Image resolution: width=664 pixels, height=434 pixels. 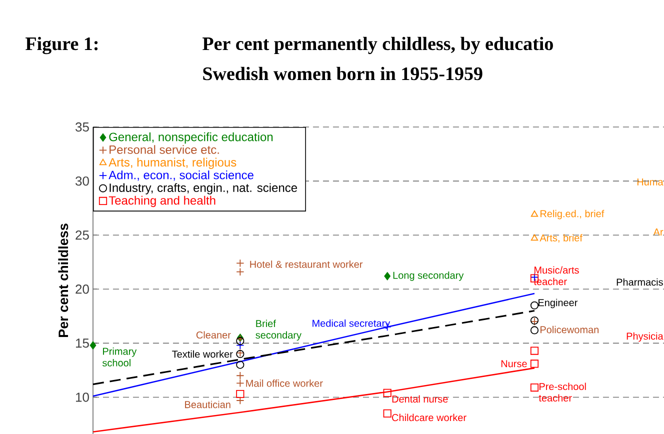 I want to click on chart-title: Per cent permanently childless, by educatio, so click(x=377, y=45).